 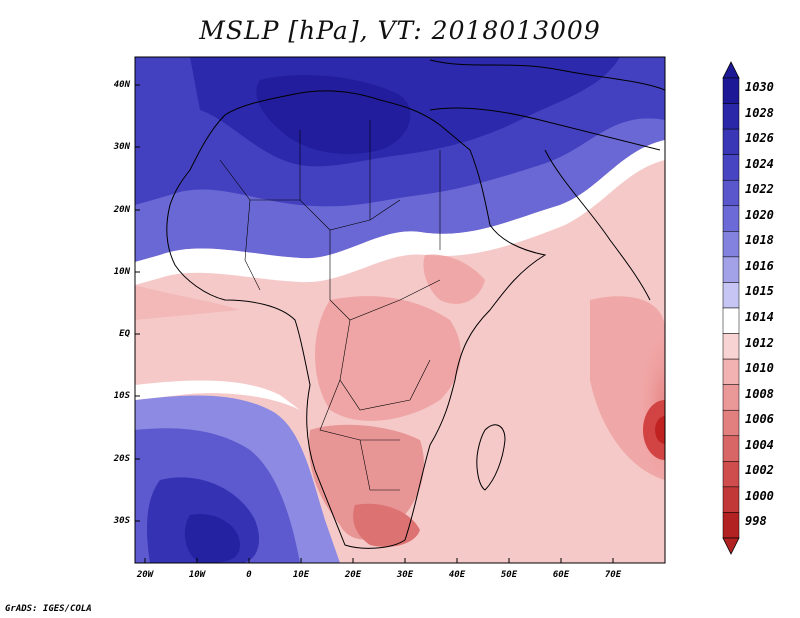 What do you see at coordinates (405, 575) in the screenshot?
I see `lon-label-30e: 30E` at bounding box center [405, 575].